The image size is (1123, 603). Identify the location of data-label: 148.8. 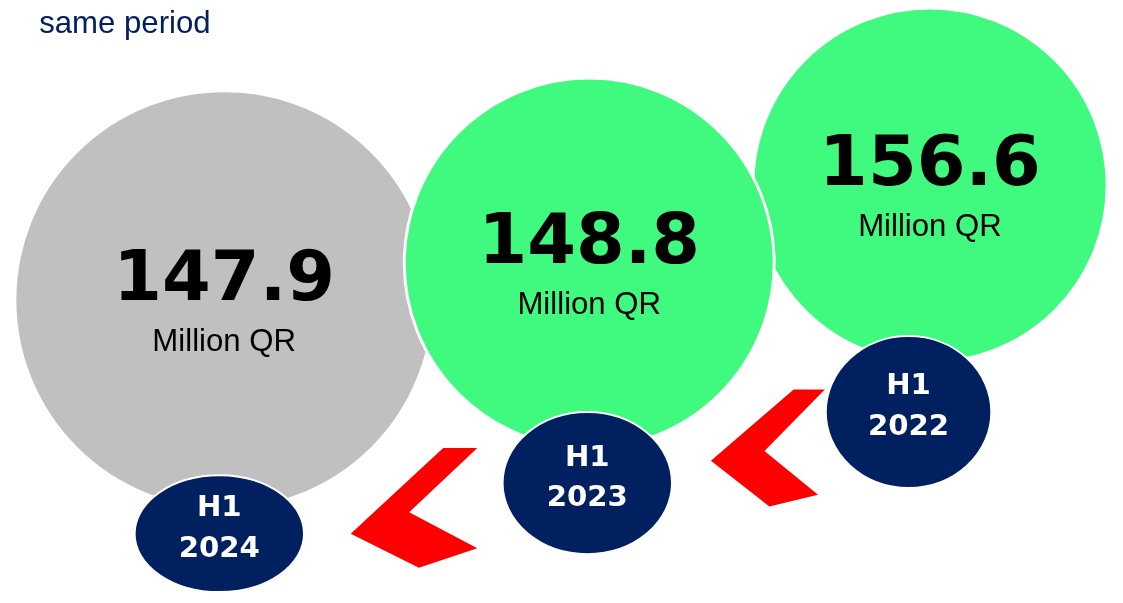
(589, 239).